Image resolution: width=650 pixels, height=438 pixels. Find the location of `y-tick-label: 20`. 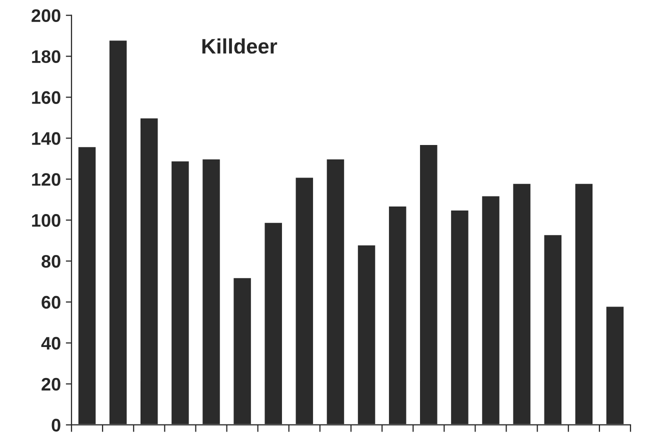

y-tick-label: 20 is located at coordinates (51, 384).